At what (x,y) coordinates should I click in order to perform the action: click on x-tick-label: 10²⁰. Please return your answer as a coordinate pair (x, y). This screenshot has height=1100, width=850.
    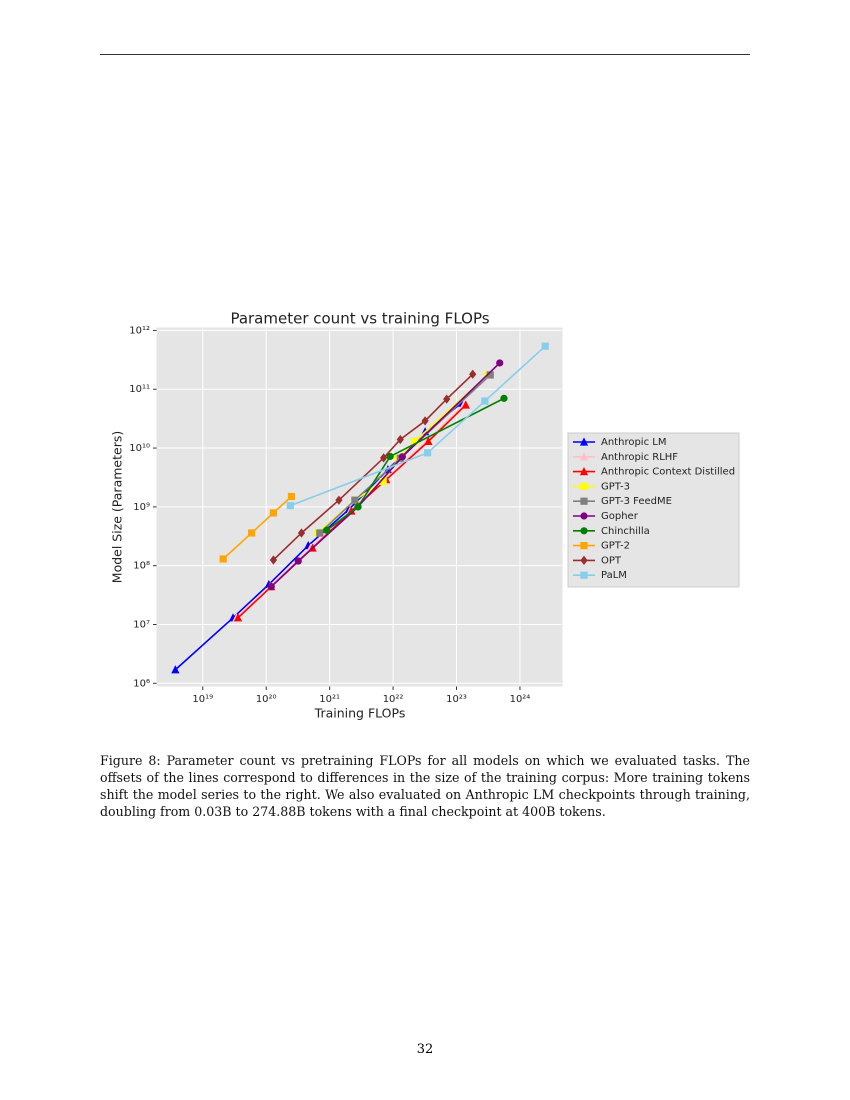
    Looking at the image, I should click on (266, 699).